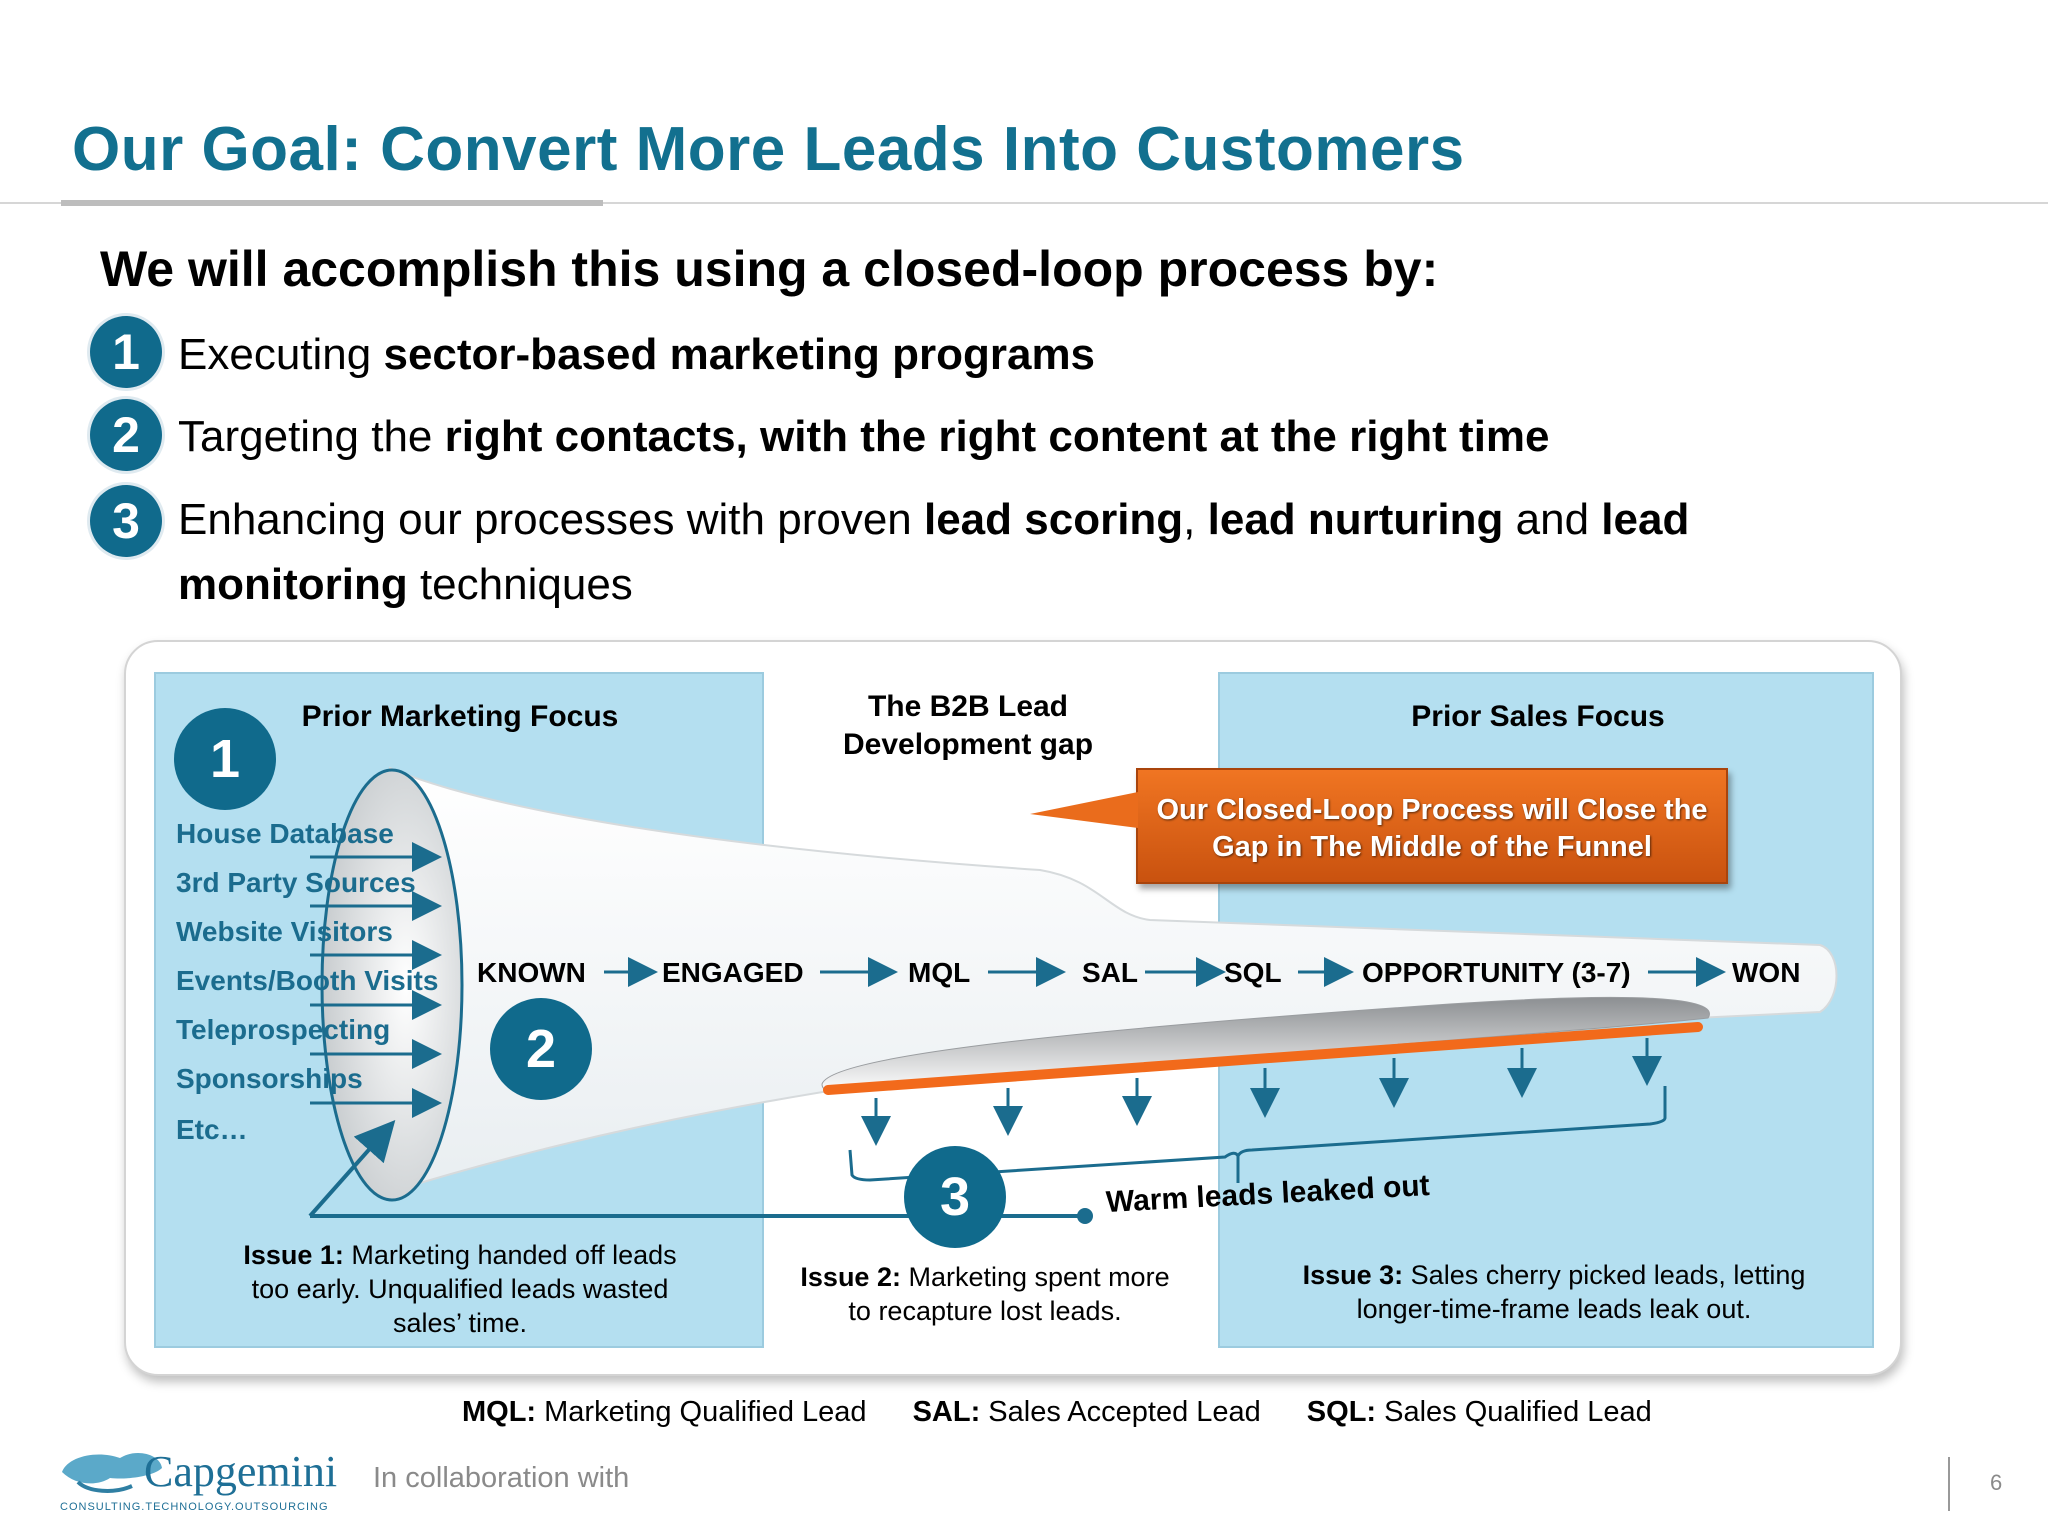 This screenshot has height=1536, width=2048. What do you see at coordinates (531, 972) in the screenshot?
I see `stage-label: KNOWN` at bounding box center [531, 972].